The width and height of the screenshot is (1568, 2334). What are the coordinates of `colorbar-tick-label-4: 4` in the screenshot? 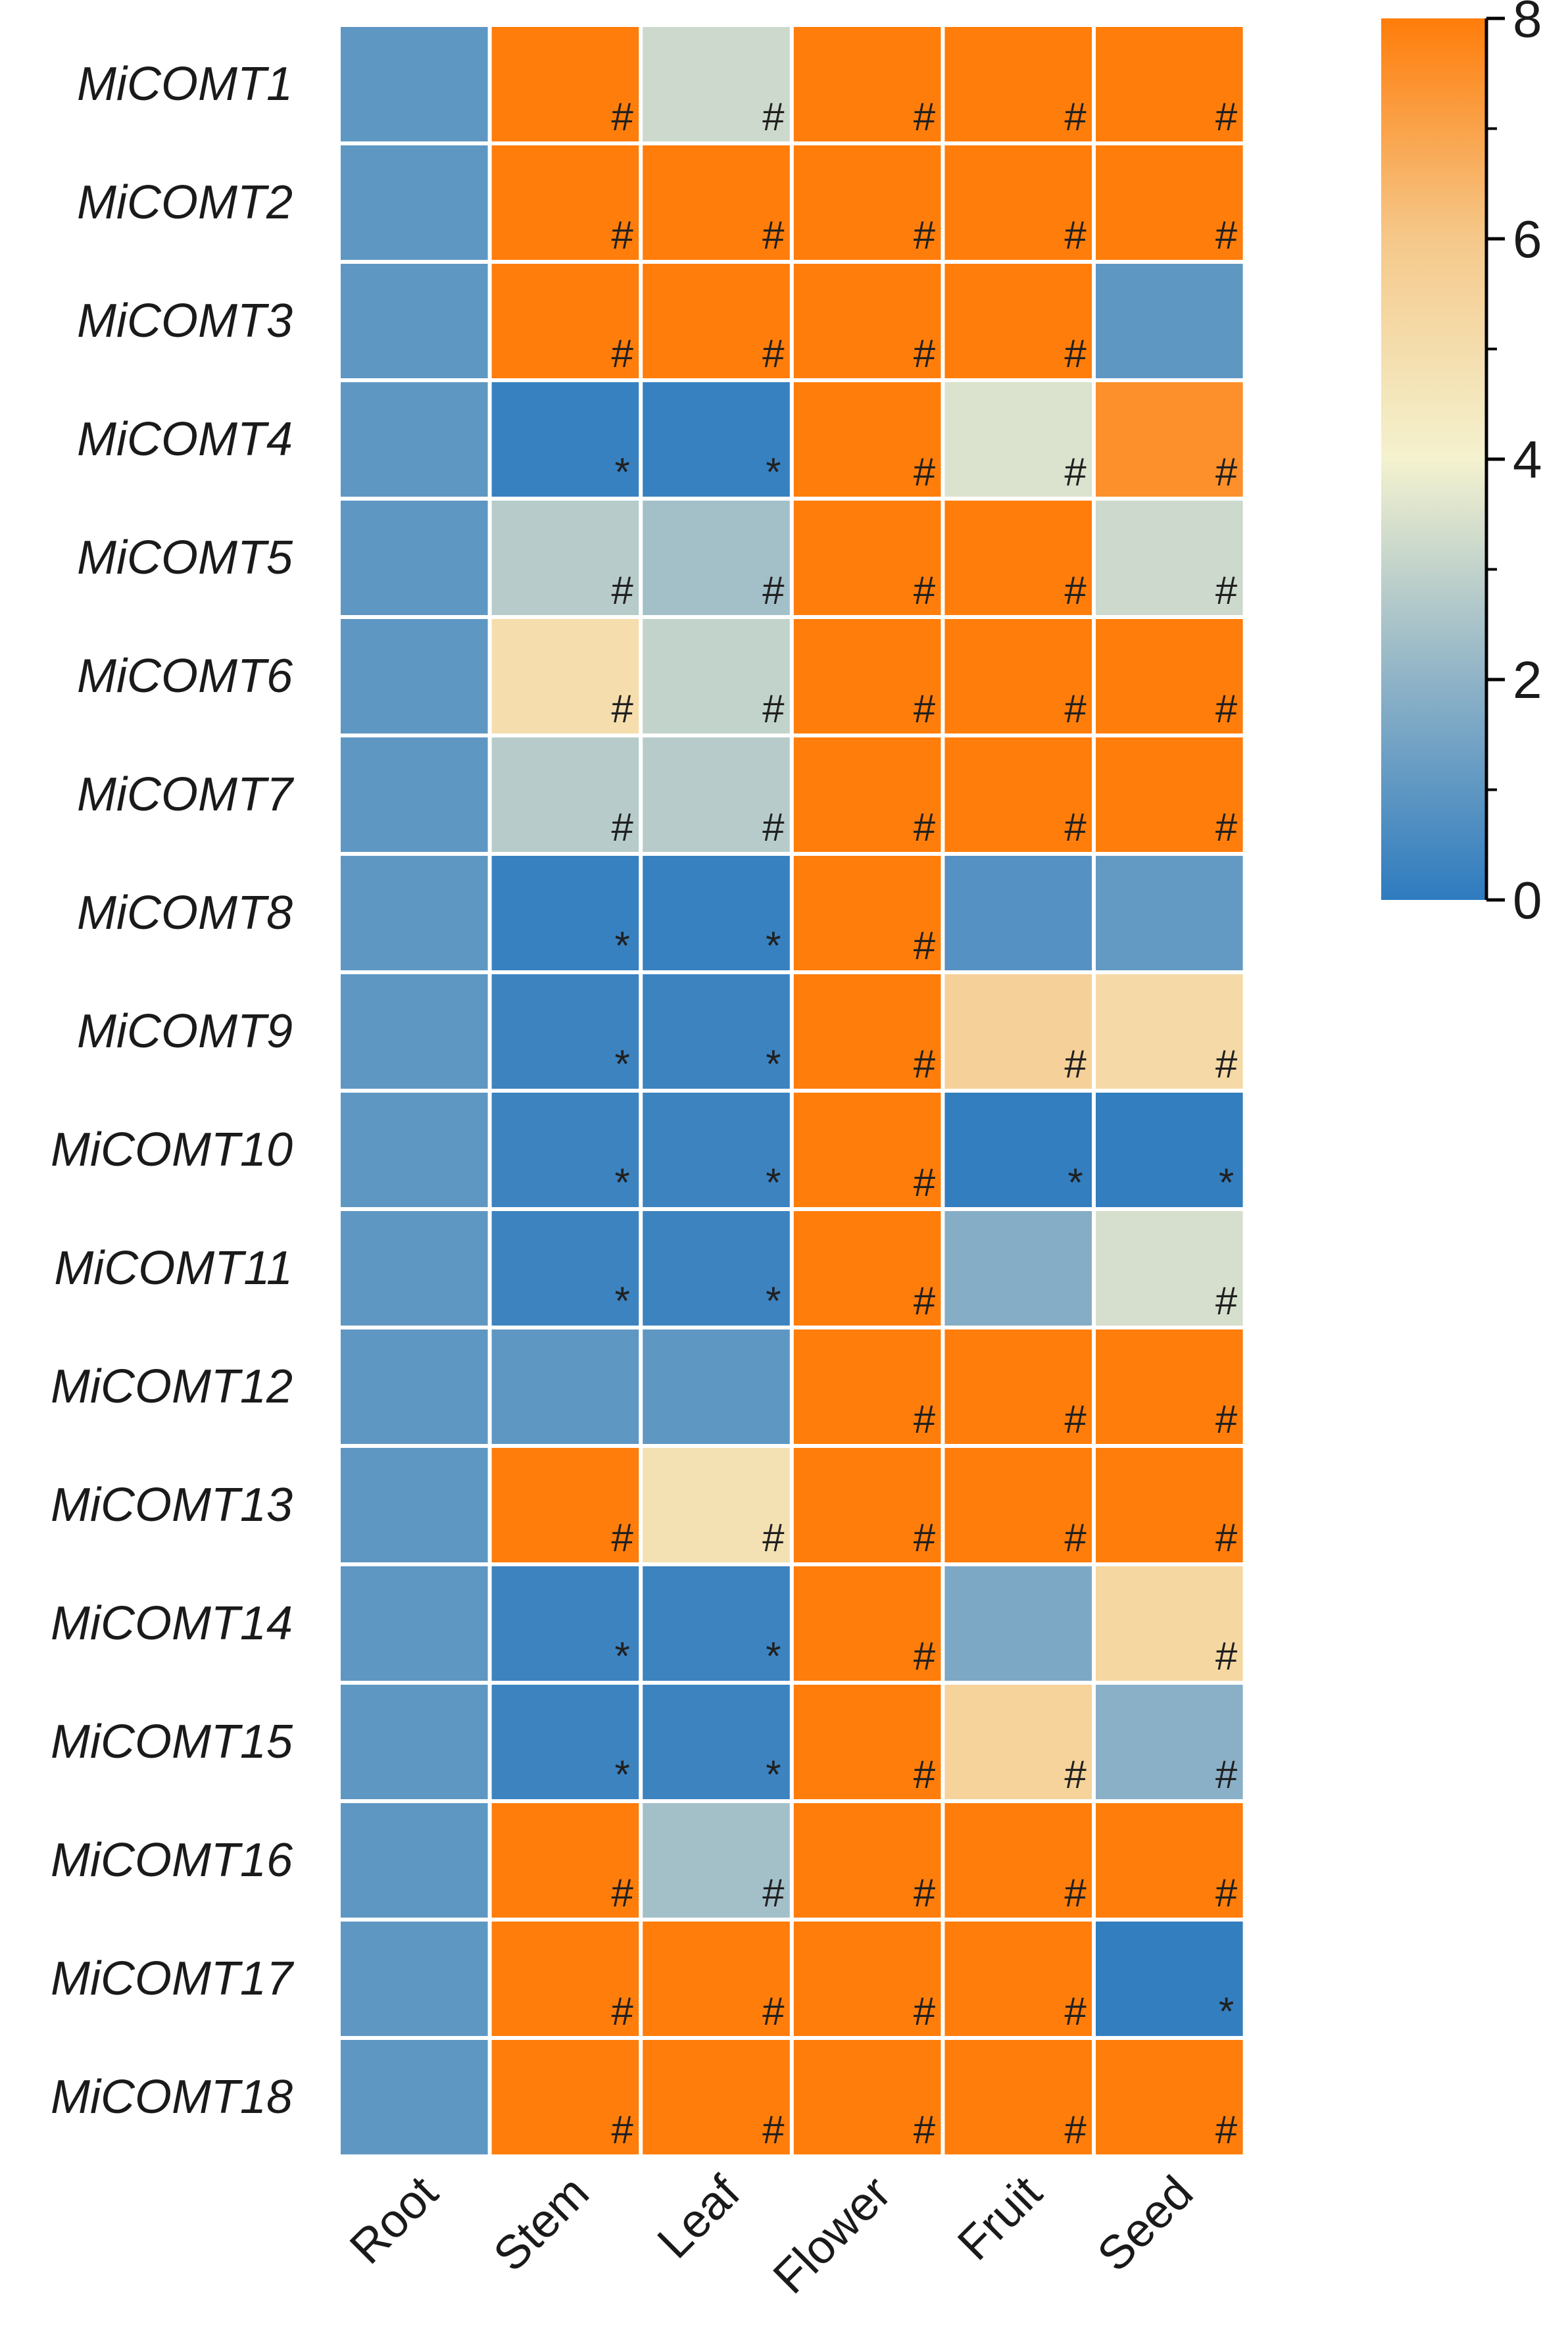 It's located at (1528, 459).